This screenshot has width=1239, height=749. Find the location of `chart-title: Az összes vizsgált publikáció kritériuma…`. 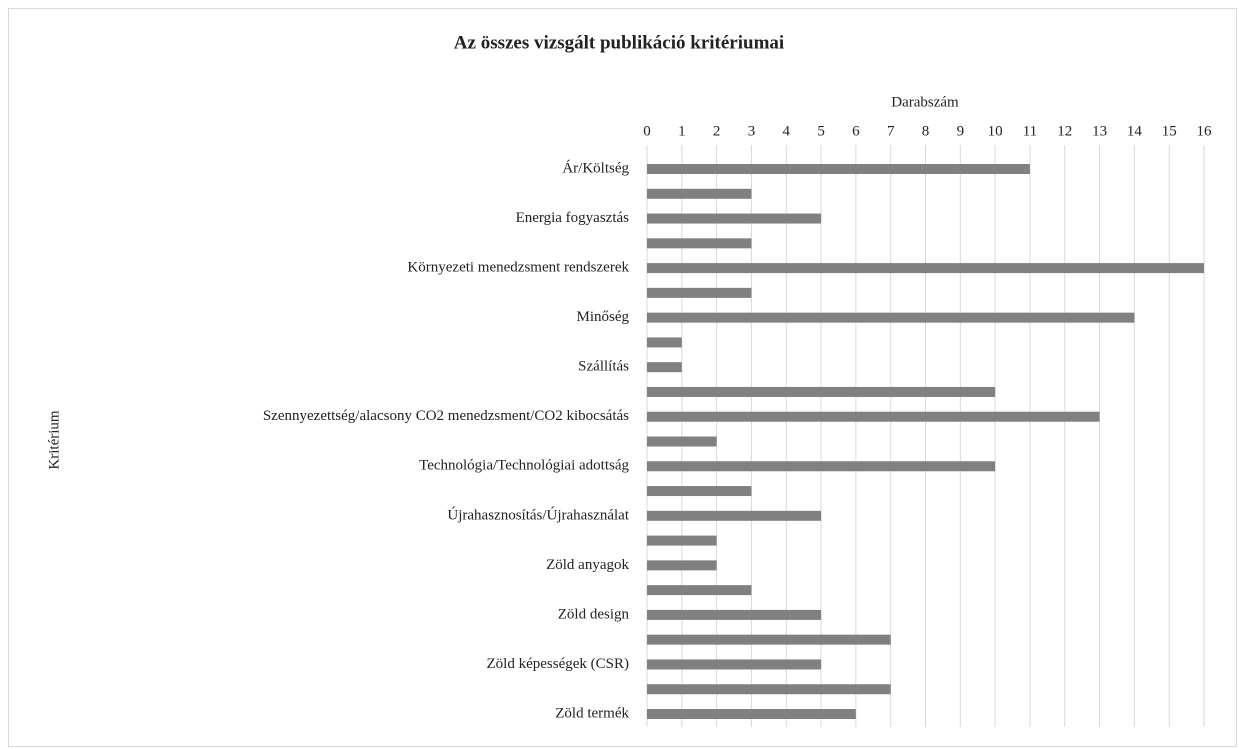

chart-title: Az összes vizsgált publikáció kritériuma… is located at coordinates (619, 42).